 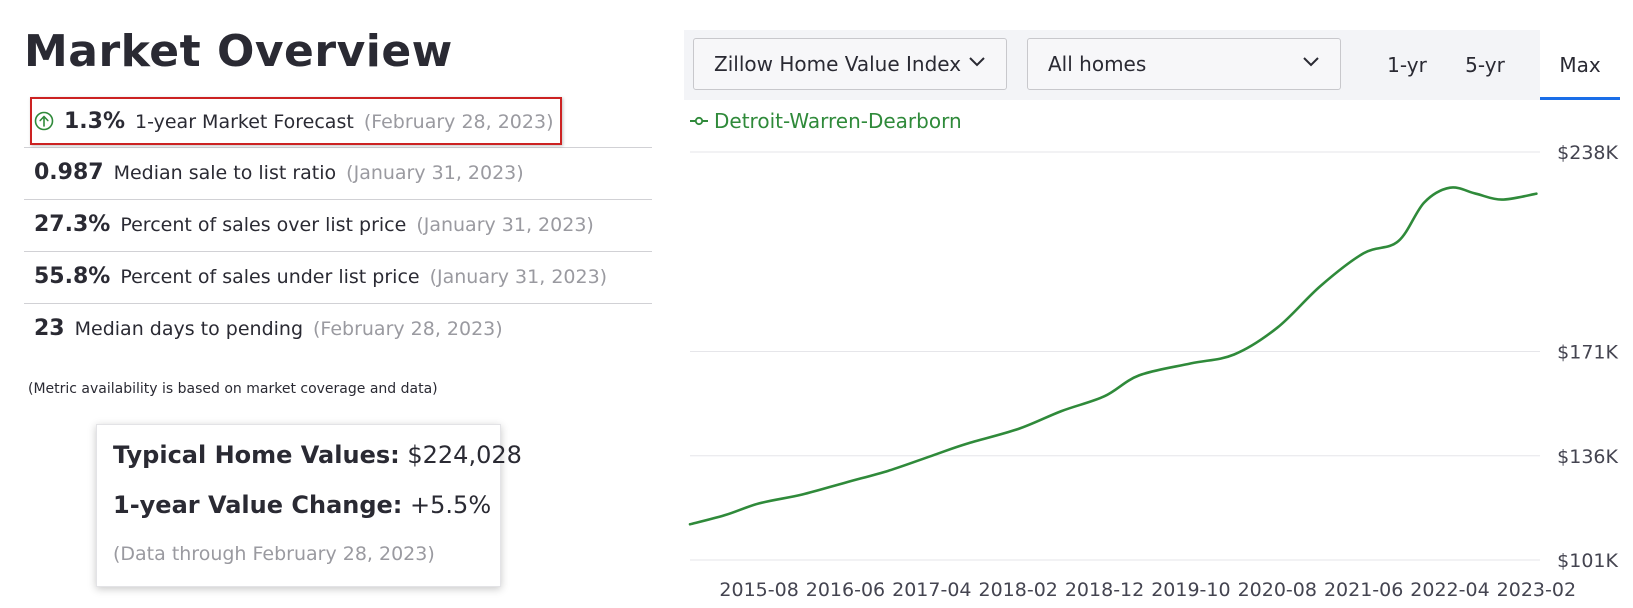 I want to click on metric-label: Median sale to list ratio, so click(x=225, y=173).